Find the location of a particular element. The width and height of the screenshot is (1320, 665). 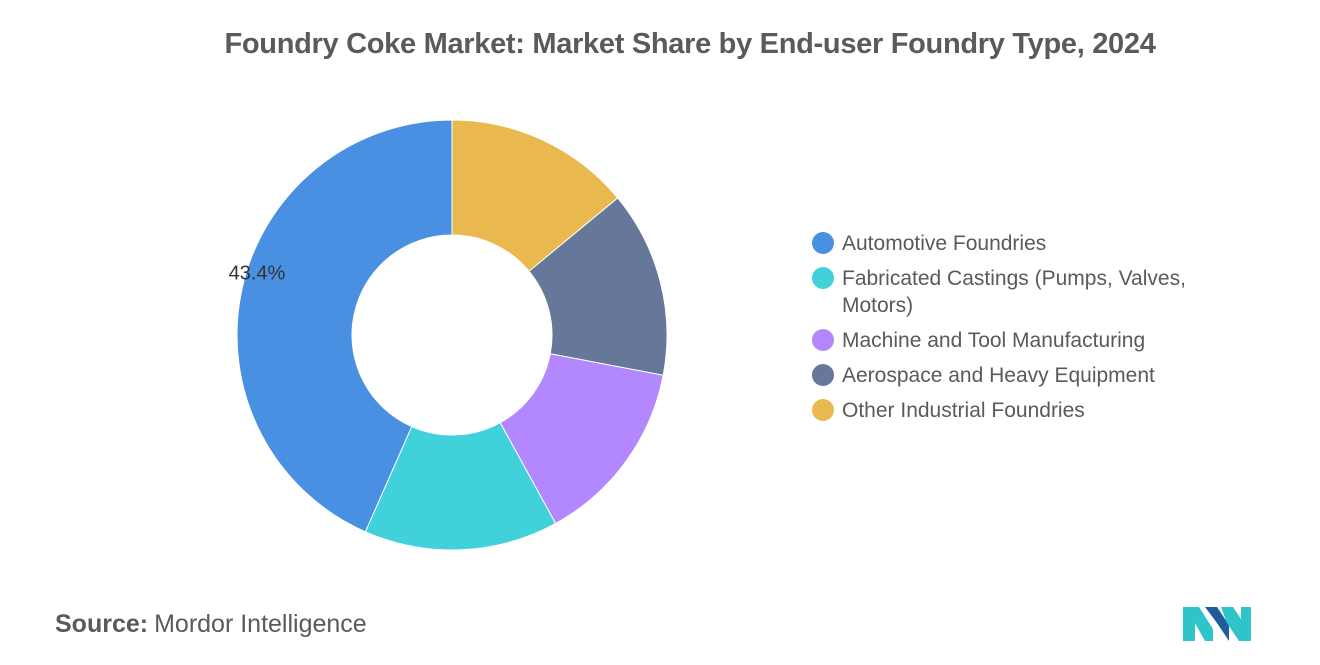

data-label-0: 43.4% is located at coordinates (257, 274).